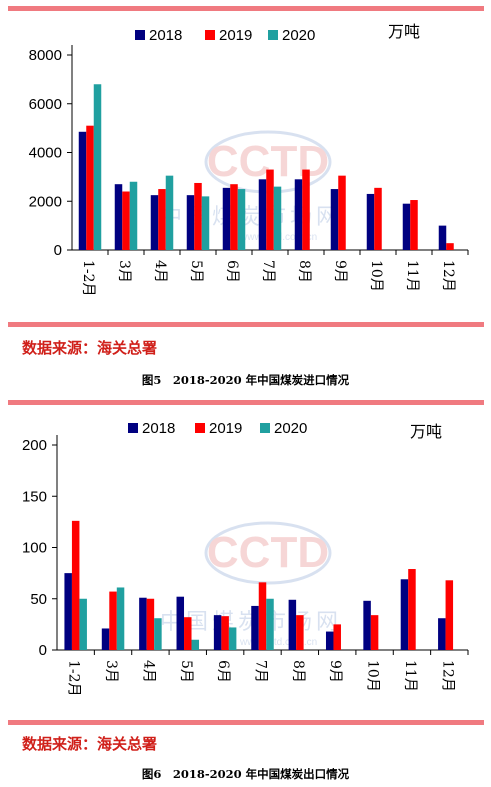  Describe the element at coordinates (34, 548) in the screenshot. I see `y-tick-label: 100` at that location.